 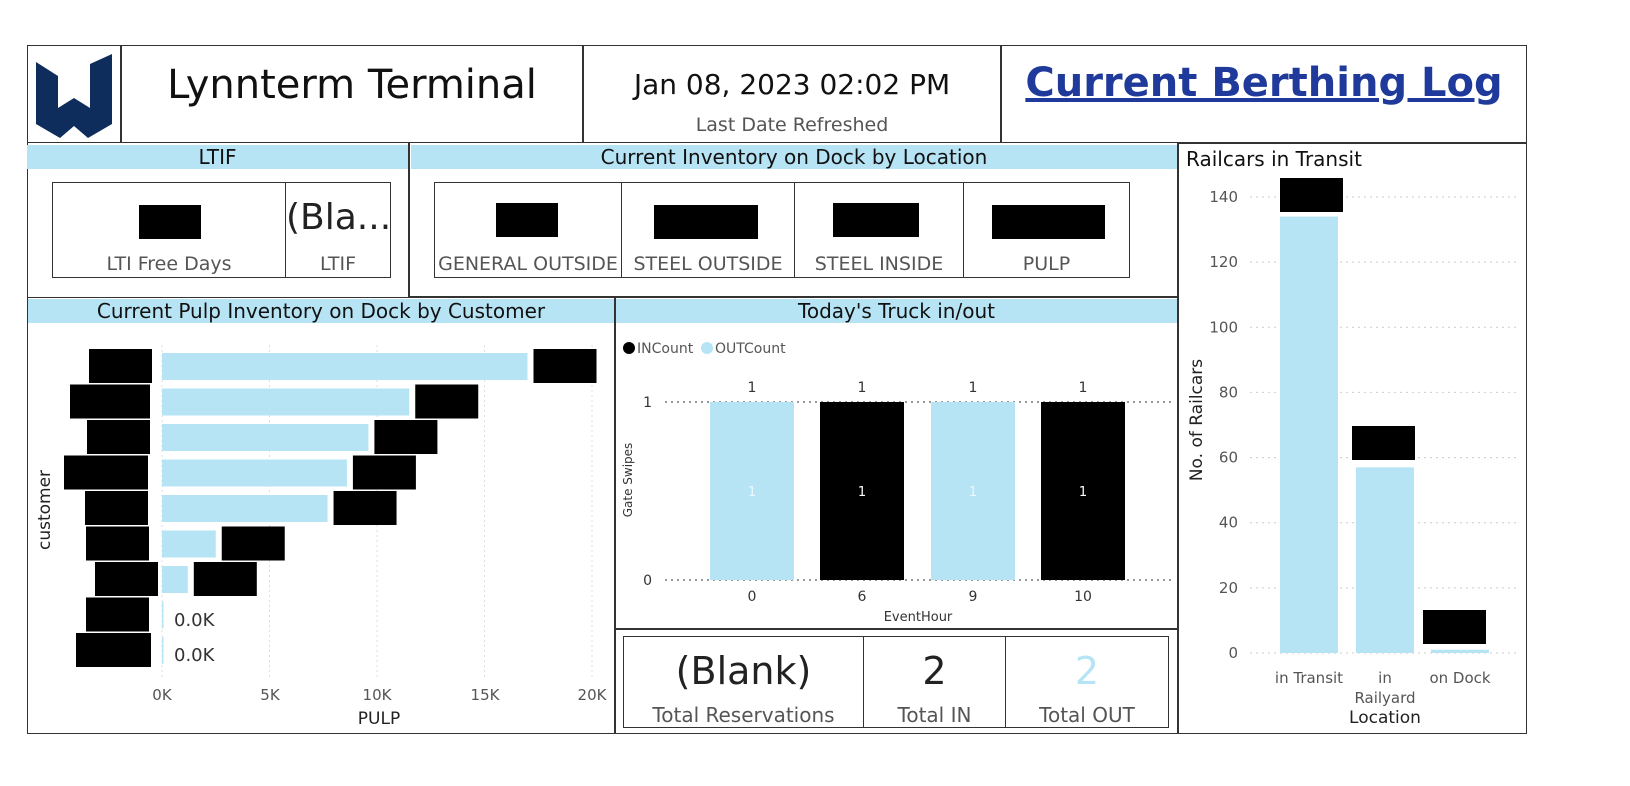 I want to click on total-out-value: 2, so click(x=1087, y=671).